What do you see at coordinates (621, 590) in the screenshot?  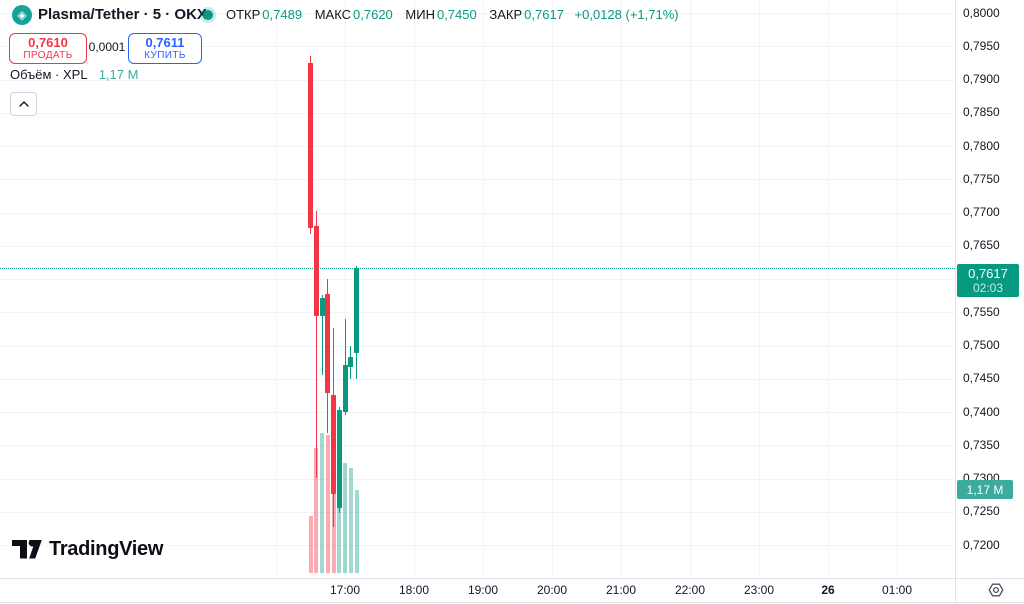 I see `time-axis-label: 21:00` at bounding box center [621, 590].